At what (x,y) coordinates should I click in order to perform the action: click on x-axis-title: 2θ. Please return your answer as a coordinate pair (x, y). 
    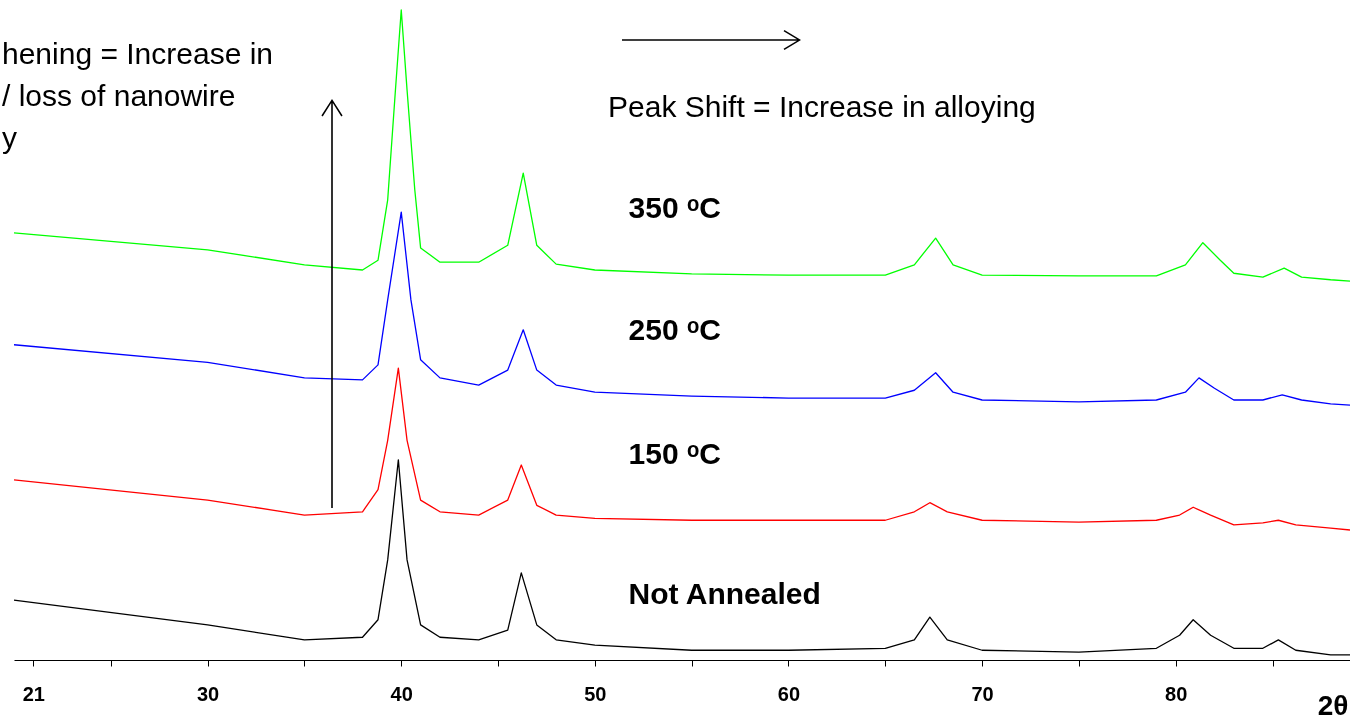
    Looking at the image, I should click on (1333, 705).